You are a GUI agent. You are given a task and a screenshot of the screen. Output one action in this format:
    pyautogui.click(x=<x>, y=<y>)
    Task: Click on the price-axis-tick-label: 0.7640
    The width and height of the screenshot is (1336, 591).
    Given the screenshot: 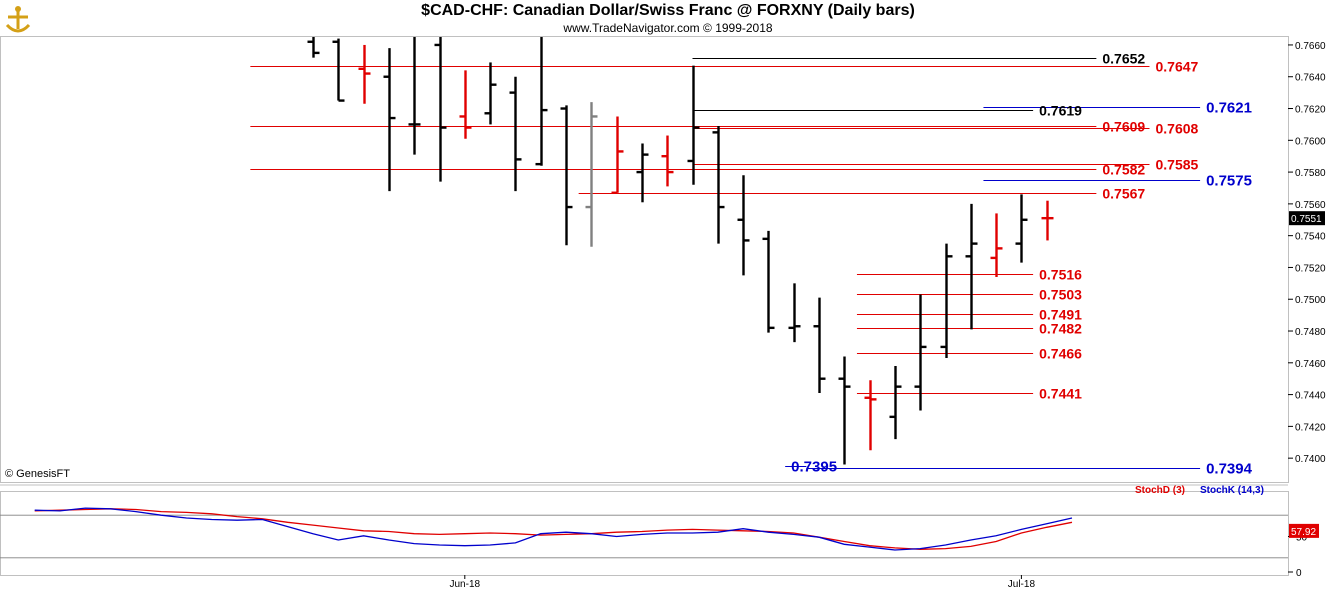 What is the action you would take?
    pyautogui.click(x=1310, y=78)
    